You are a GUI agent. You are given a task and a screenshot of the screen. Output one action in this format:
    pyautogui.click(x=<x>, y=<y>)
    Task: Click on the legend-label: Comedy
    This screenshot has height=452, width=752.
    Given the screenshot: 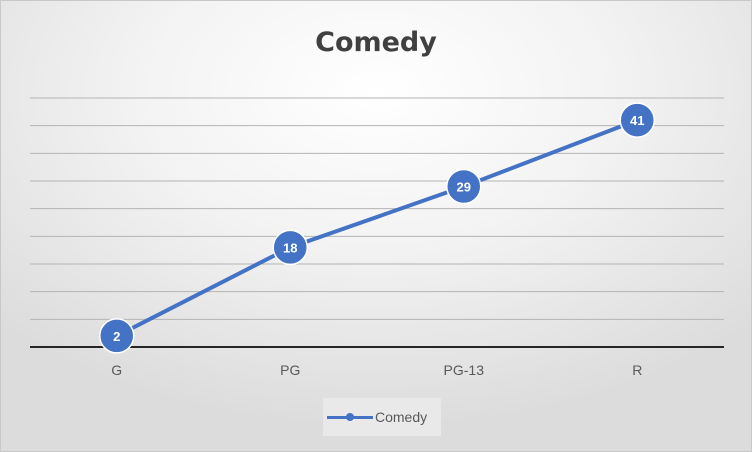 What is the action you would take?
    pyautogui.click(x=401, y=417)
    